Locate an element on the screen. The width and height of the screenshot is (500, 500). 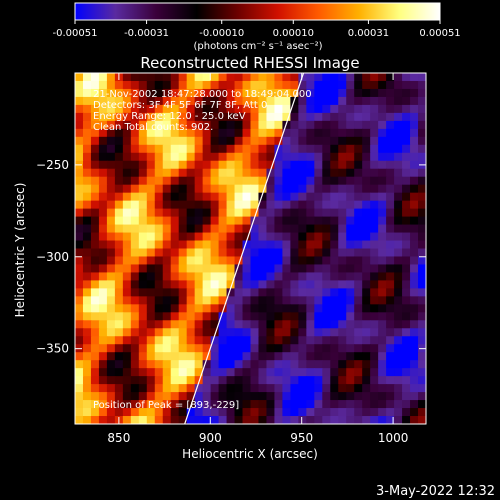
colorbar-tick-label: 0.00031 is located at coordinates (368, 33).